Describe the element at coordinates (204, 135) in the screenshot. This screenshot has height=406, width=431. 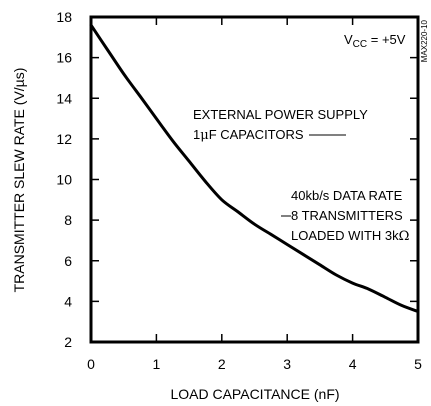
I see `mu-symbol: μ` at that location.